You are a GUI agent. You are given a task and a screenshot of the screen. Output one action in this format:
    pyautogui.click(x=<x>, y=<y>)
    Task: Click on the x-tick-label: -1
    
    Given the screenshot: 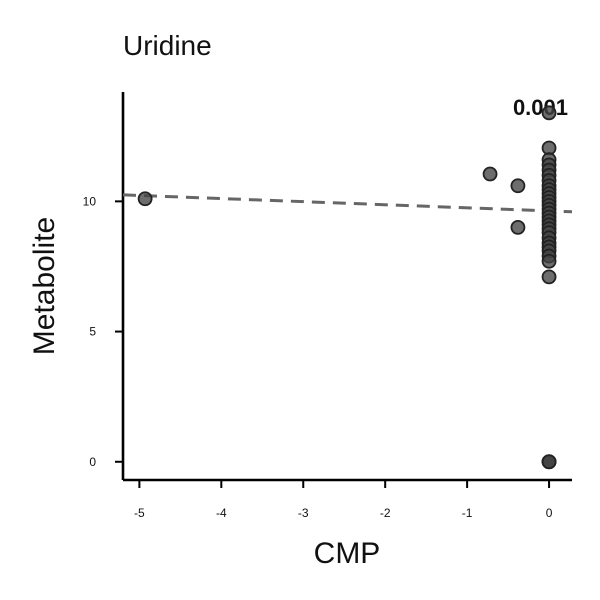 What is the action you would take?
    pyautogui.click(x=467, y=513)
    